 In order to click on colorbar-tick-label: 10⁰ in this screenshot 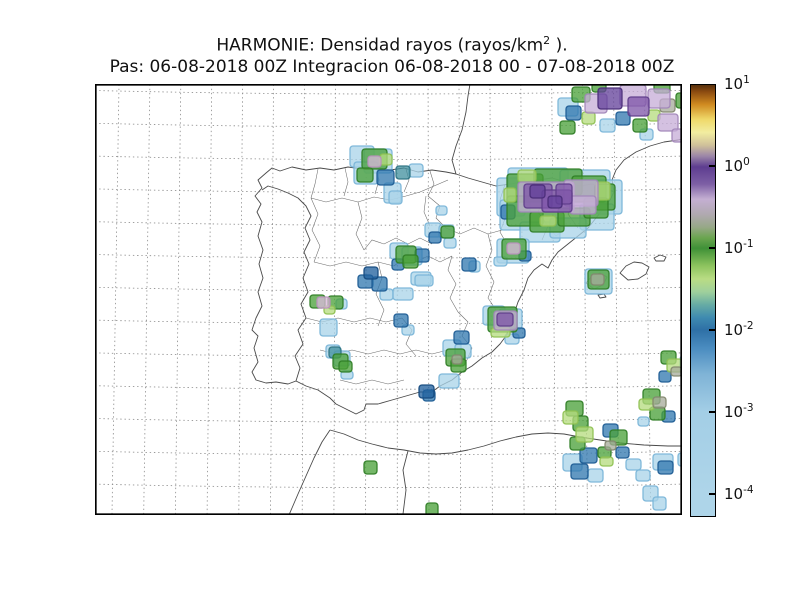, I will do `click(737, 165)`.